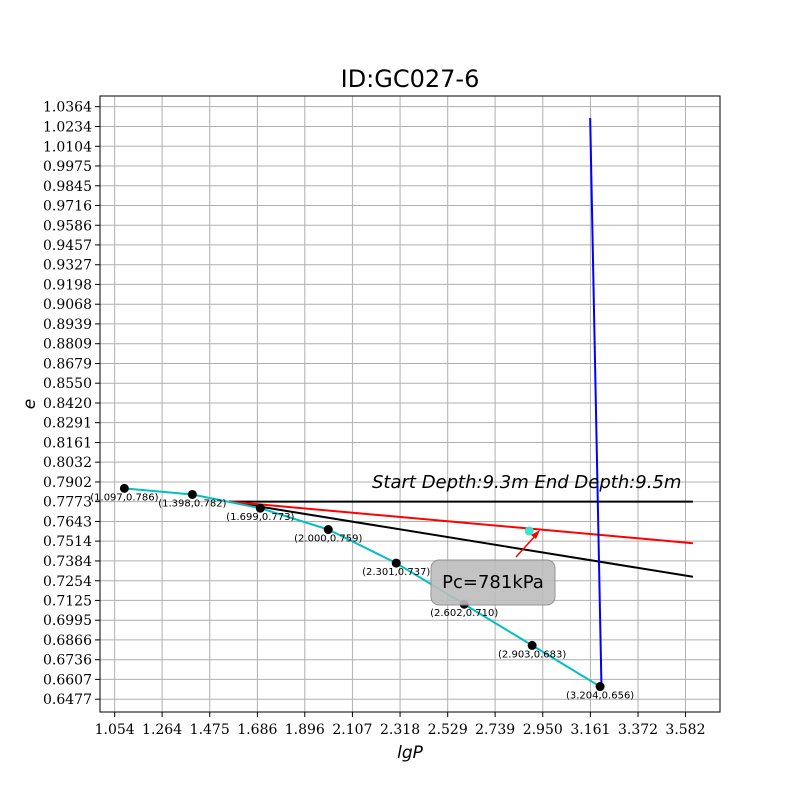 This screenshot has height=800, width=800. Describe the element at coordinates (67, 147) in the screenshot. I see `y-tick-label: 1.0104` at that location.